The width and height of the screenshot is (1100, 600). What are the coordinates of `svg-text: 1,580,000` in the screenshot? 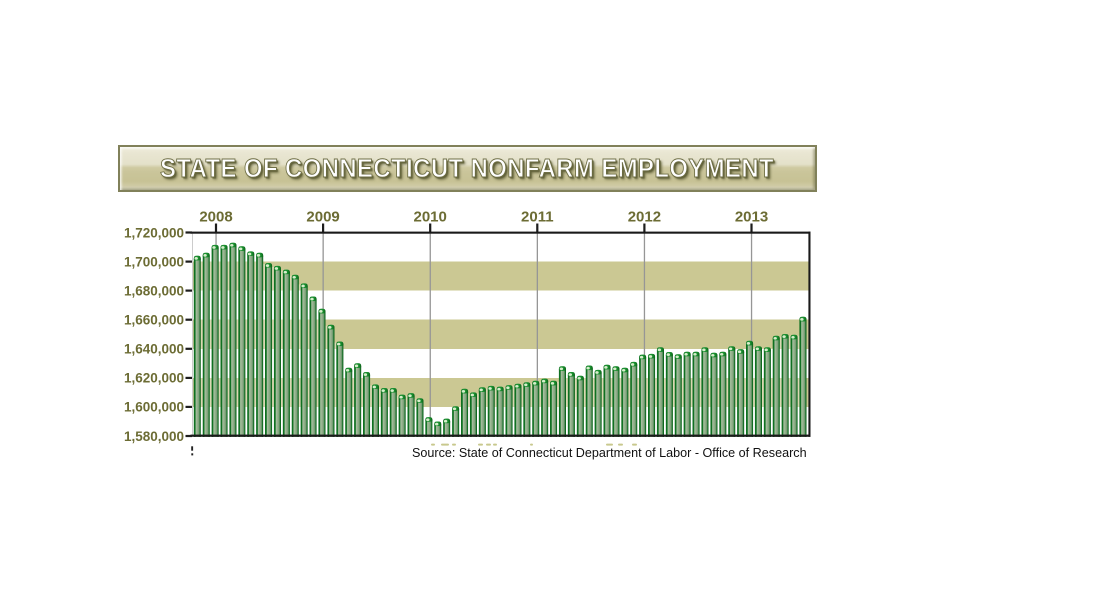 It's located at (154, 436).